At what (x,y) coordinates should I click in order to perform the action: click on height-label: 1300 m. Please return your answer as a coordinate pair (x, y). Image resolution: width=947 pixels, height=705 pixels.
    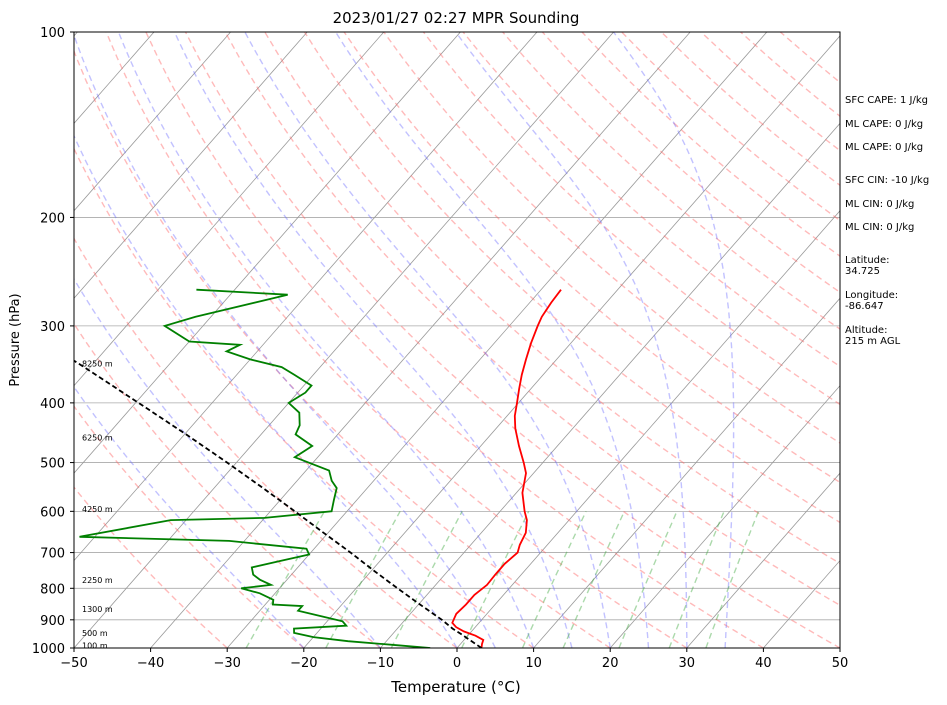
    Looking at the image, I should click on (97, 609).